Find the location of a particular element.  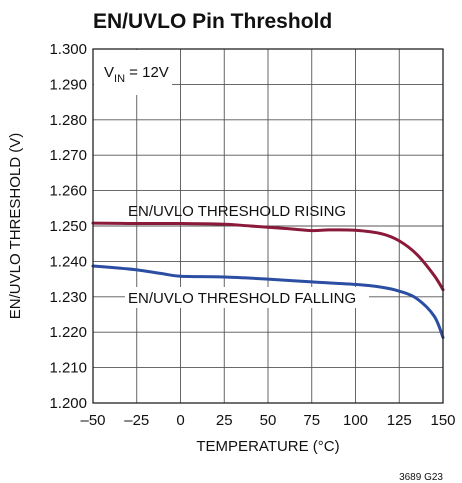

x-tick-label: 125 is located at coordinates (399, 420).